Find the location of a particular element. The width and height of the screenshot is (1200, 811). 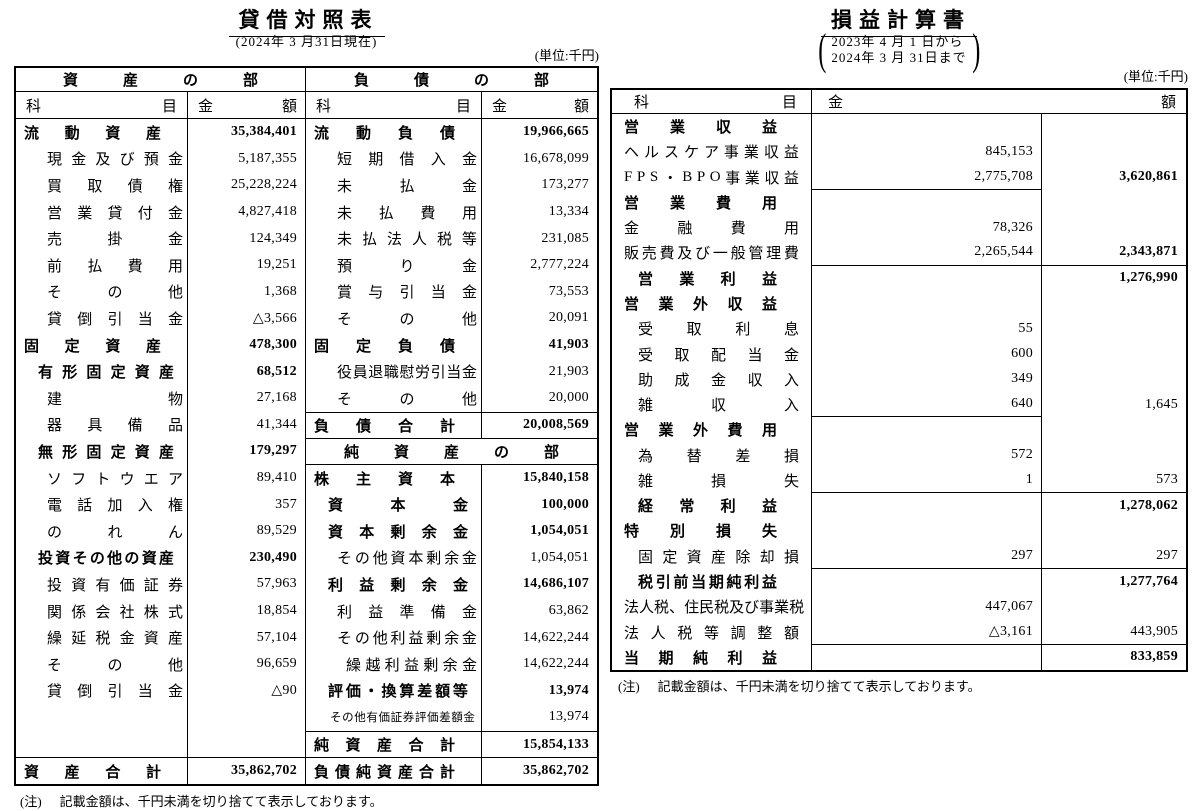

liability-row-value: 14,686,107 is located at coordinates (556, 584).